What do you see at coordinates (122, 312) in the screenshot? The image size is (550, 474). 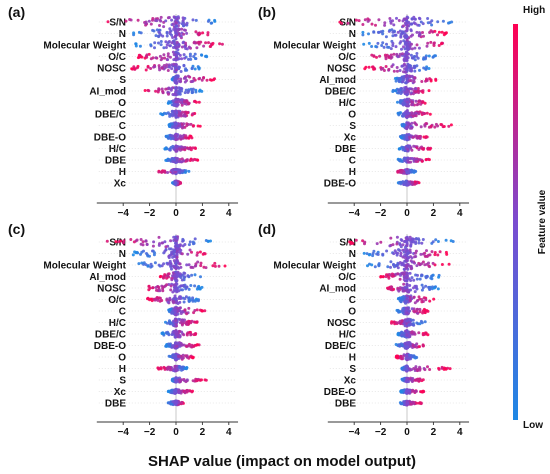 I see `feature-label: C` at bounding box center [122, 312].